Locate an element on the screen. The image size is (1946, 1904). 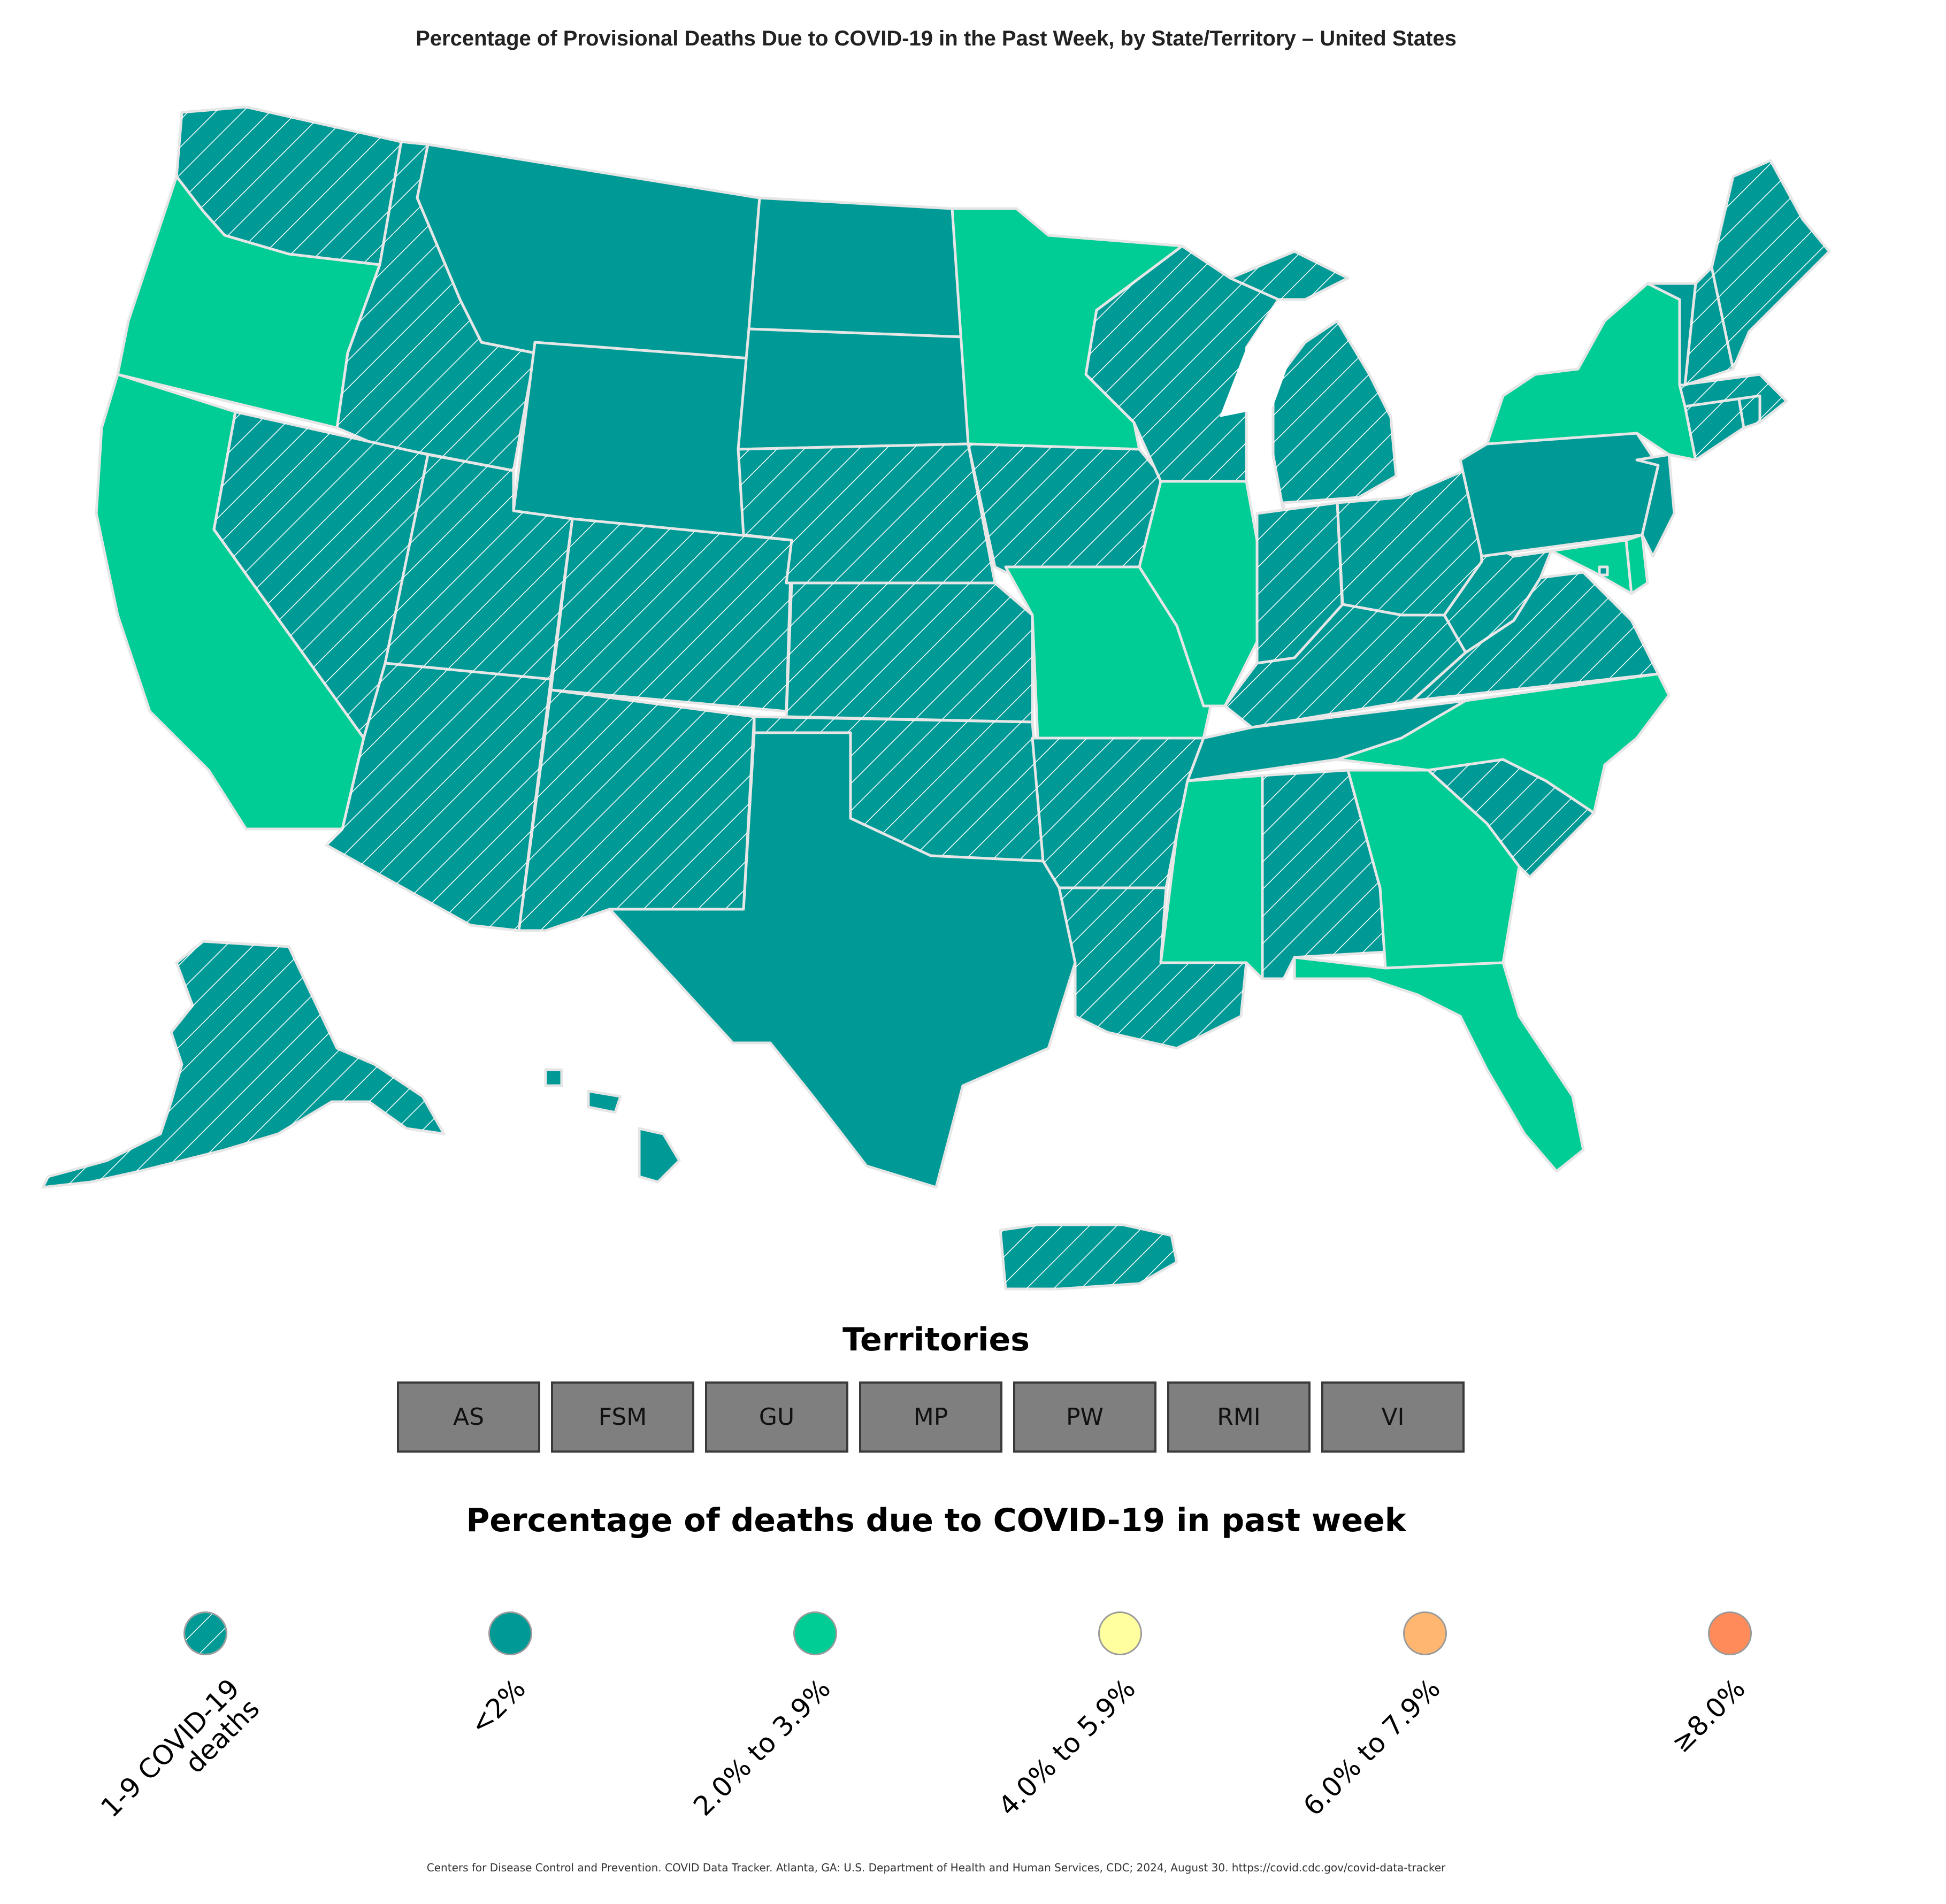
legend-label-4to5.9: 4.0% to 5.9% is located at coordinates (1066, 1747).